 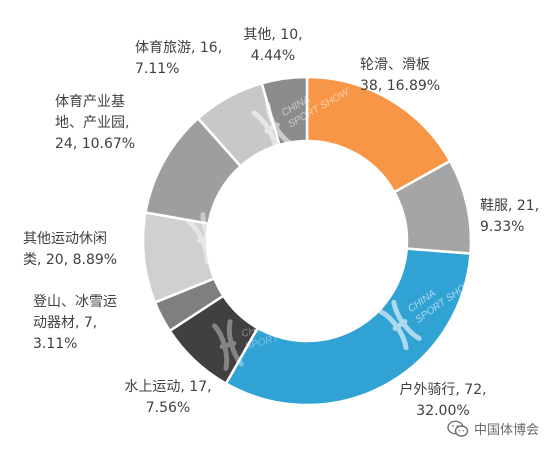 I want to click on slice-label-line: 轮滑、滑板, so click(x=395, y=65).